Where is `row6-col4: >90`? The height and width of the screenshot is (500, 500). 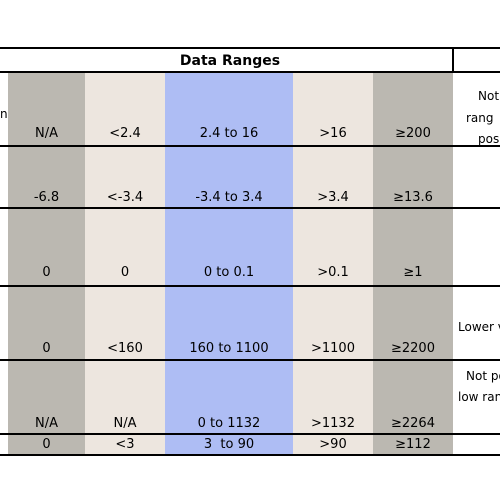 row6-col4: >90 is located at coordinates (333, 444).